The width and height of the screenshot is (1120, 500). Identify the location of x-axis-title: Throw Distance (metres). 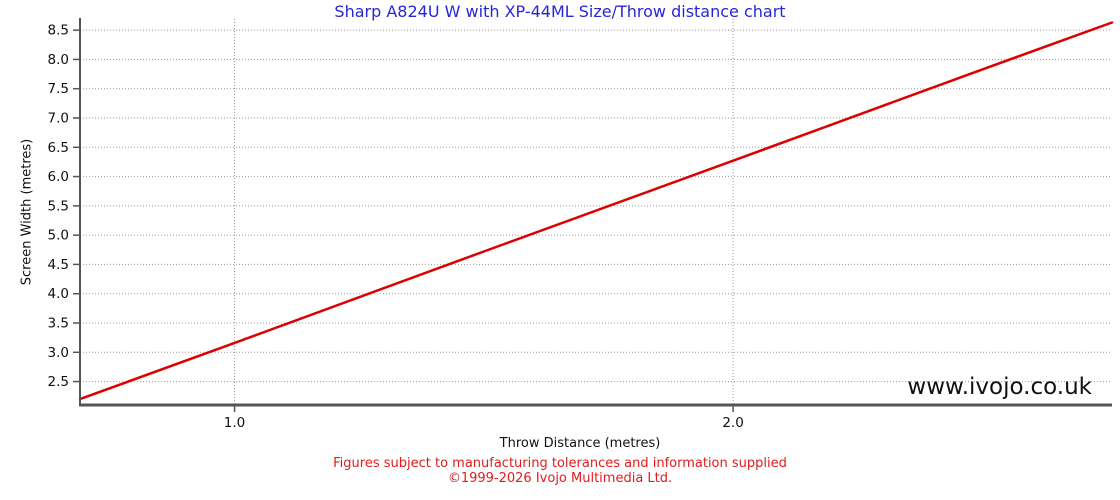
(580, 443).